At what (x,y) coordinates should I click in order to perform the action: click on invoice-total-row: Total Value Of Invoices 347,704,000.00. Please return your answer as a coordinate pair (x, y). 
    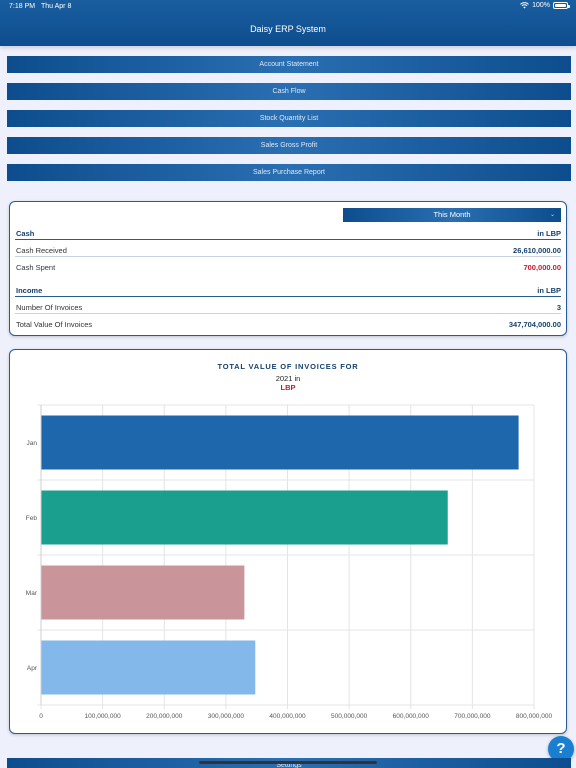
    Looking at the image, I should click on (288, 324).